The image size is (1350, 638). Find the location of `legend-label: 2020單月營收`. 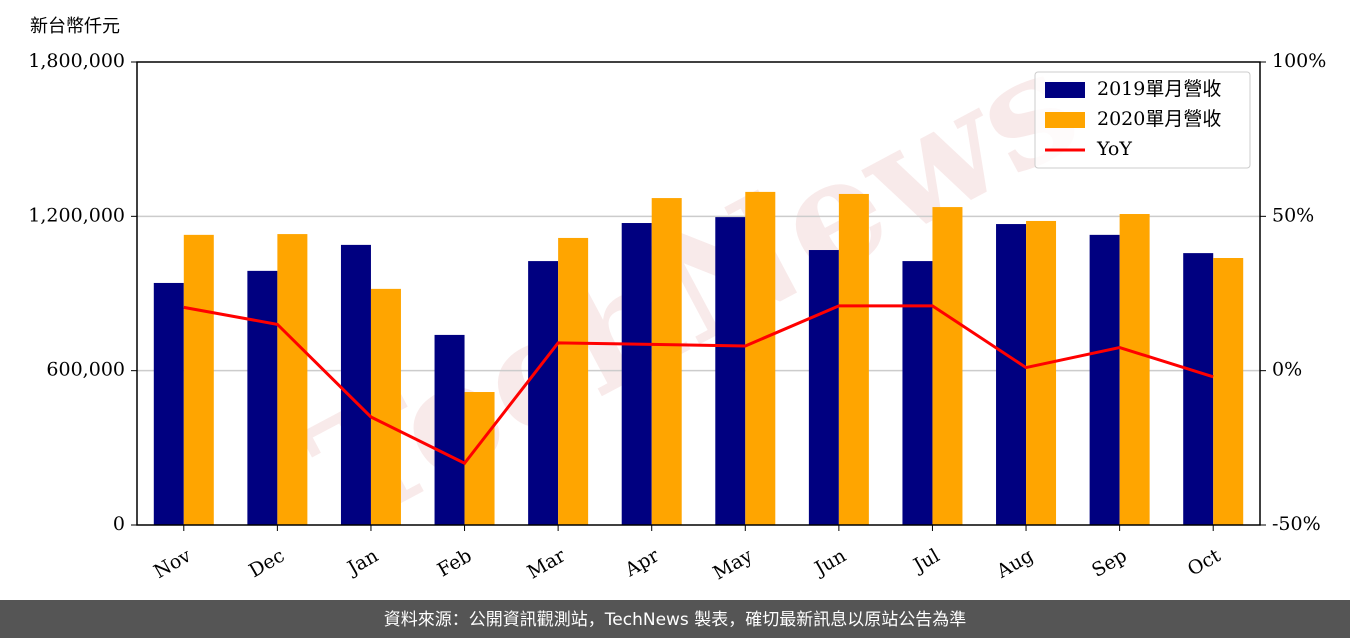

legend-label: 2020單月營收 is located at coordinates (1159, 119).